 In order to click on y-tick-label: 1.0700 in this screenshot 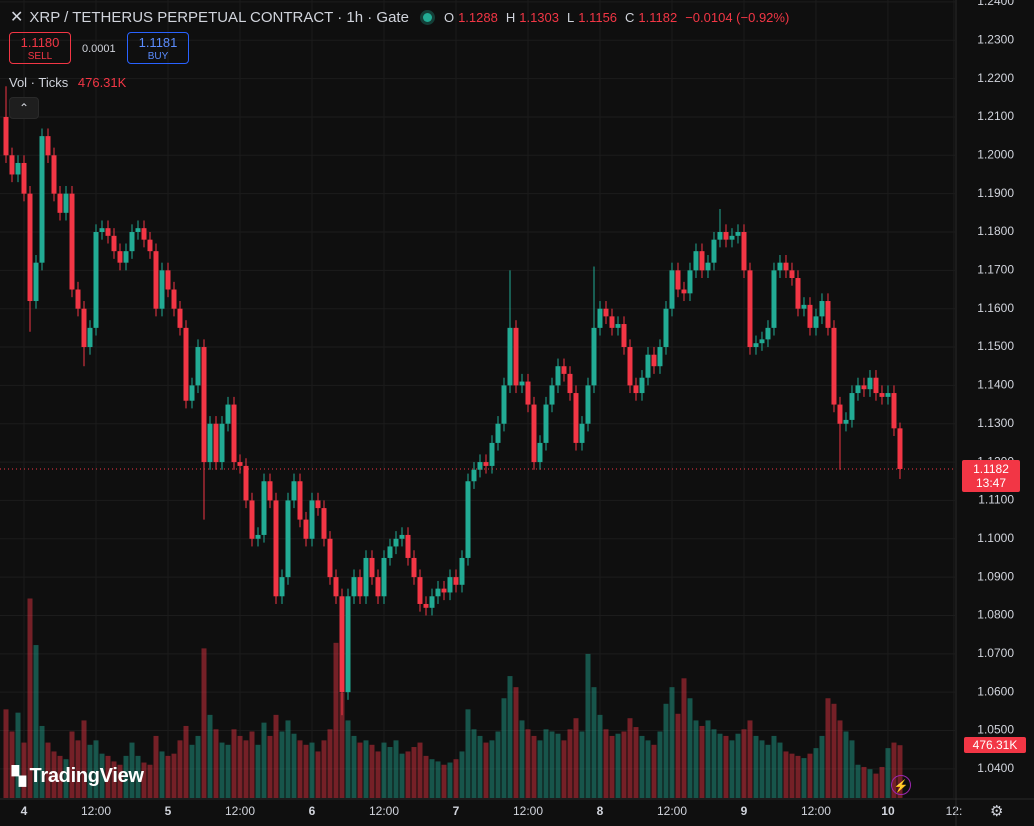, I will do `click(995, 653)`.